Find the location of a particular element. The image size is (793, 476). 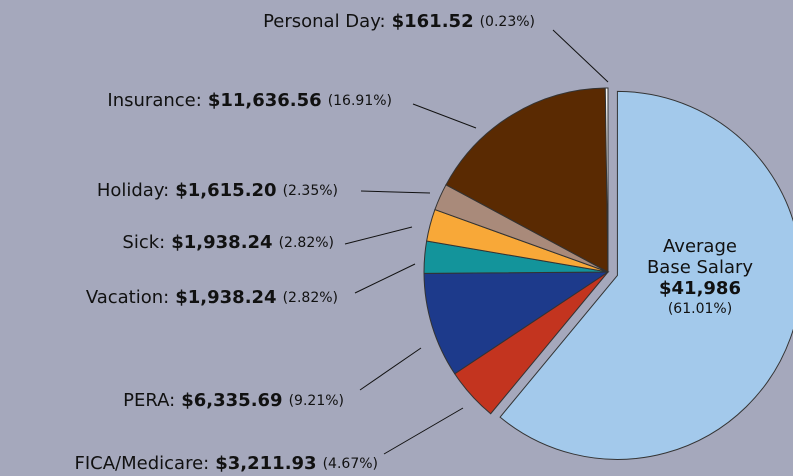

percentage-label: (2.35%) is located at coordinates (310, 191).